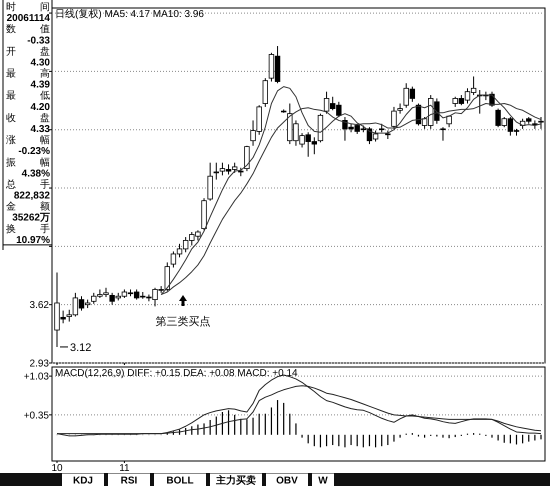 The width and height of the screenshot is (550, 486). I want to click on x-tick-label: 11, so click(124, 468).